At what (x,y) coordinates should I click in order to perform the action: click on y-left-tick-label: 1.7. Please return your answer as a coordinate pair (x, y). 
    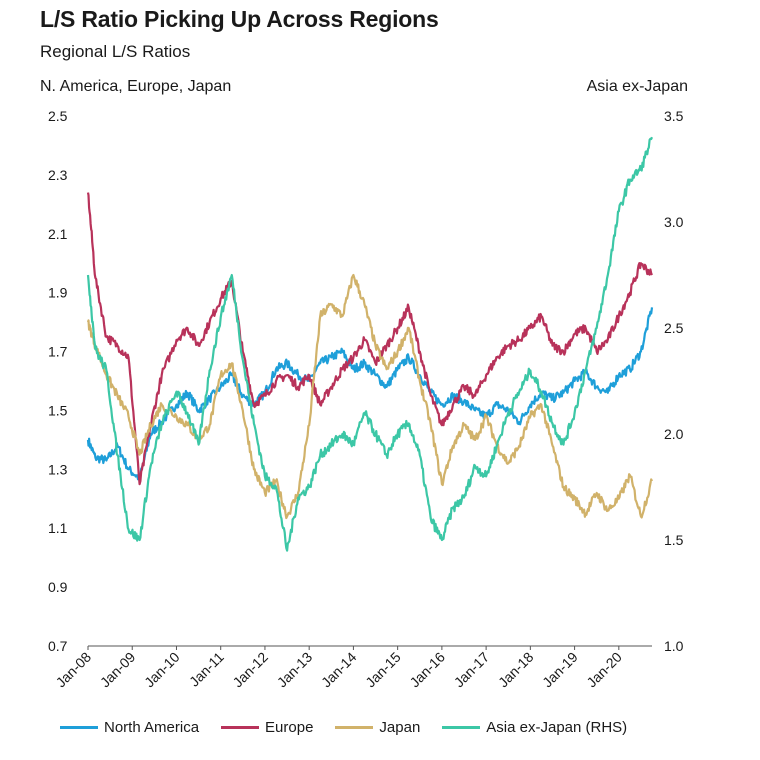
    Looking at the image, I should click on (58, 352).